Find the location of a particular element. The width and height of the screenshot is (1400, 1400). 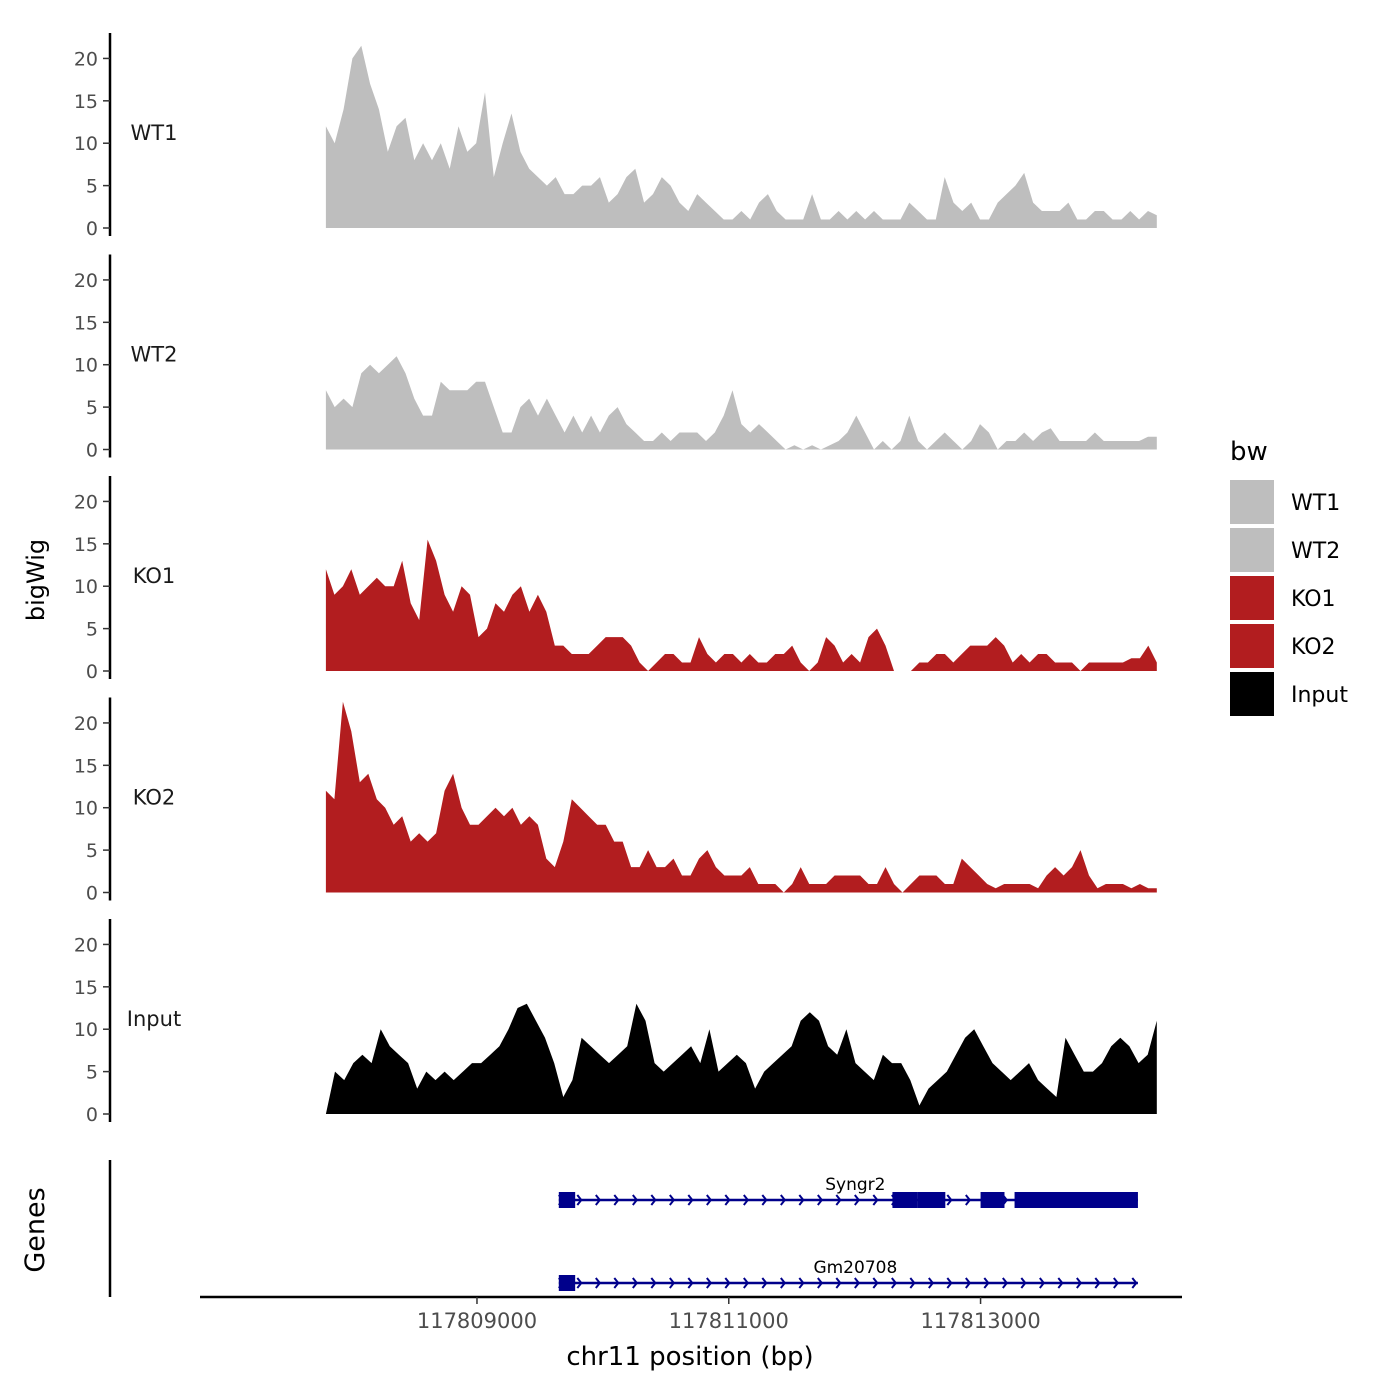

y-axis-title: bigWig is located at coordinates (36, 580).